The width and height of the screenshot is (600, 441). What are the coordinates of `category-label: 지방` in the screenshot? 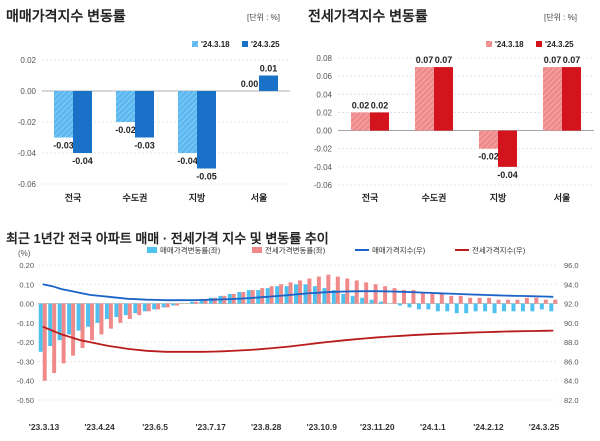 It's located at (498, 197).